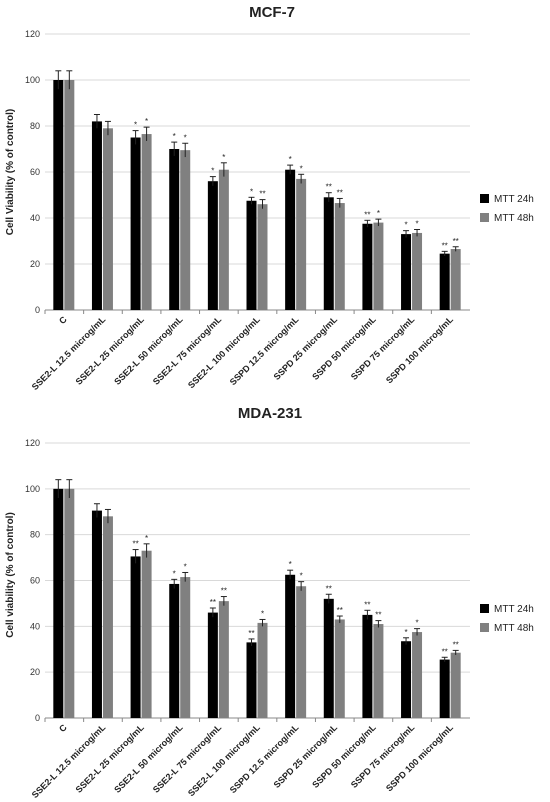 This screenshot has width=550, height=802. I want to click on x-tick-label: SSPD 50 microg/mL, so click(344, 756).